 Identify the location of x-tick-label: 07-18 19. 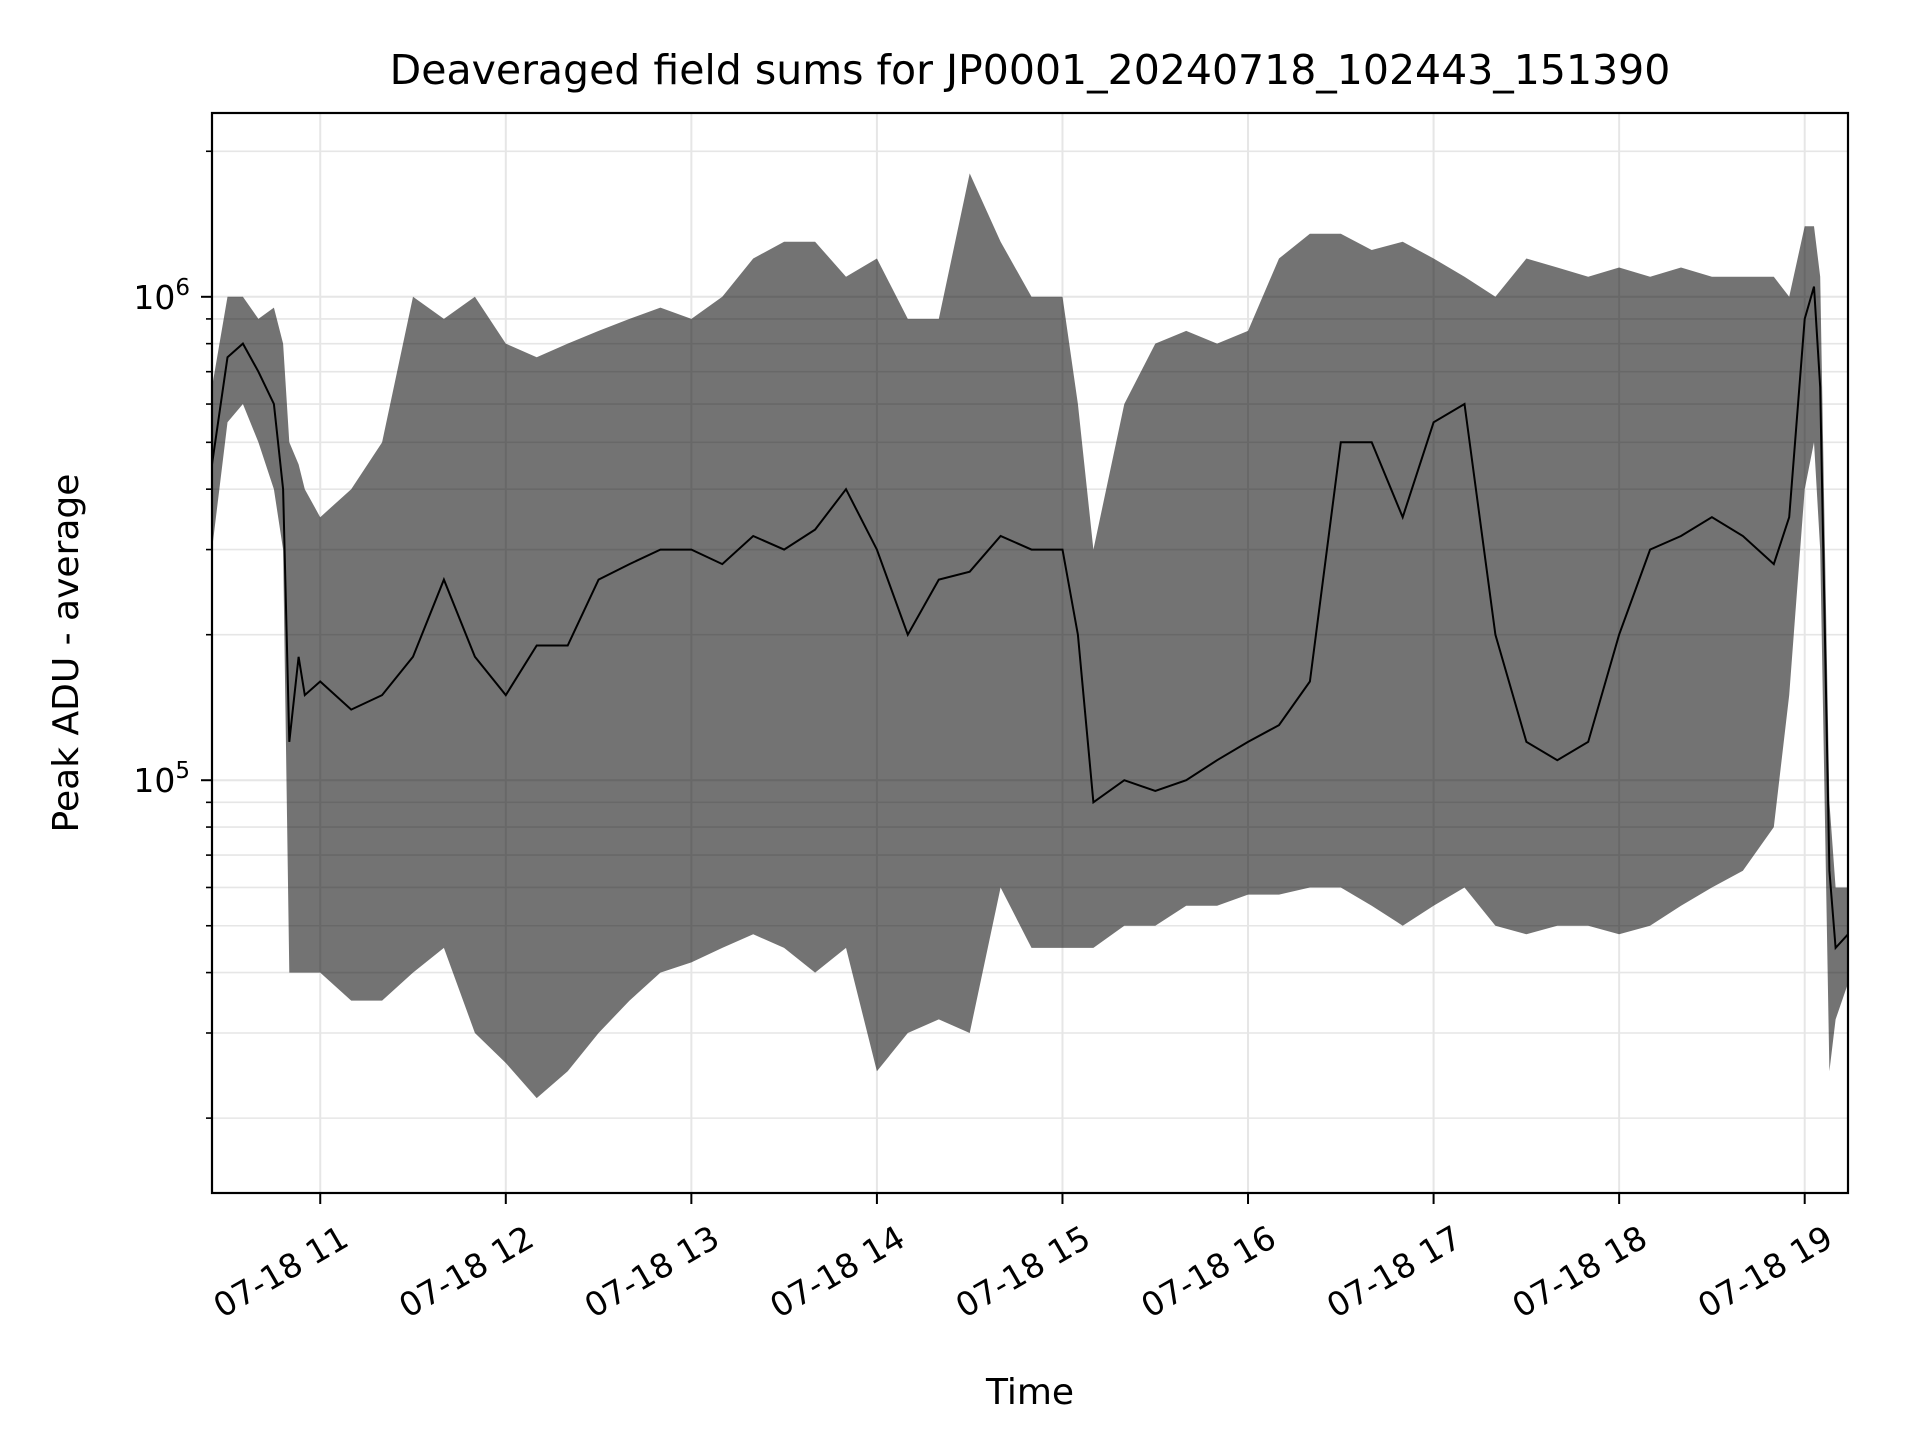
(1765, 1272).